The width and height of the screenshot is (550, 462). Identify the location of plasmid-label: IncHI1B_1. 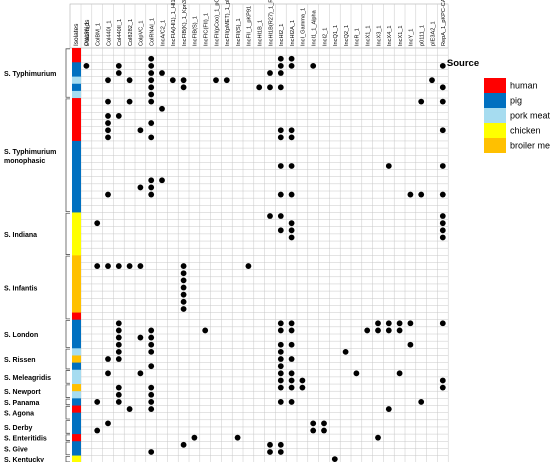
(261, 33).